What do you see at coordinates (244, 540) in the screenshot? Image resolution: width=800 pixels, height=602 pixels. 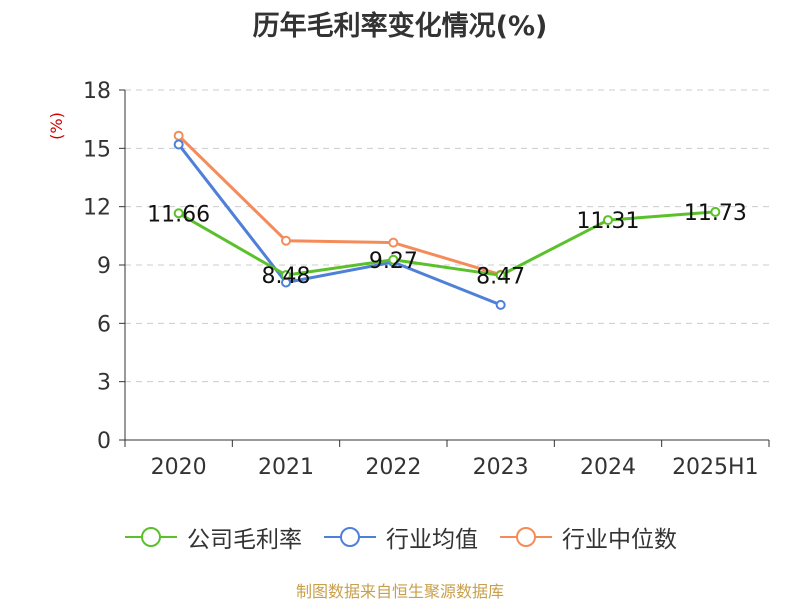 I see `legend-label: 公司毛利率` at bounding box center [244, 540].